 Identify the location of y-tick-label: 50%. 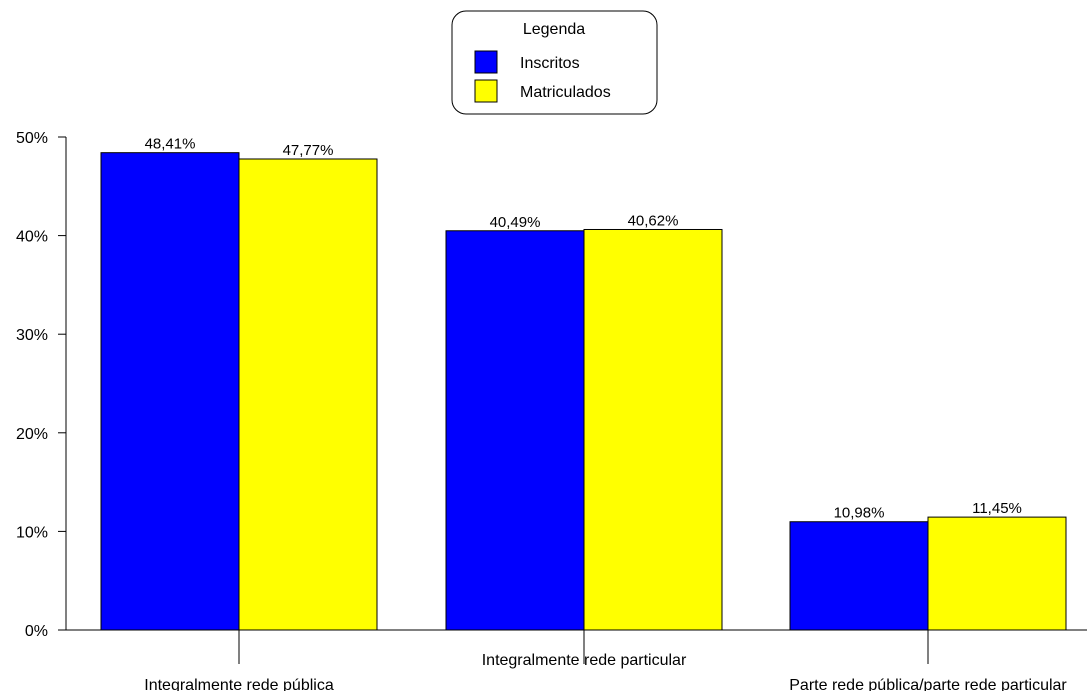
(32, 138).